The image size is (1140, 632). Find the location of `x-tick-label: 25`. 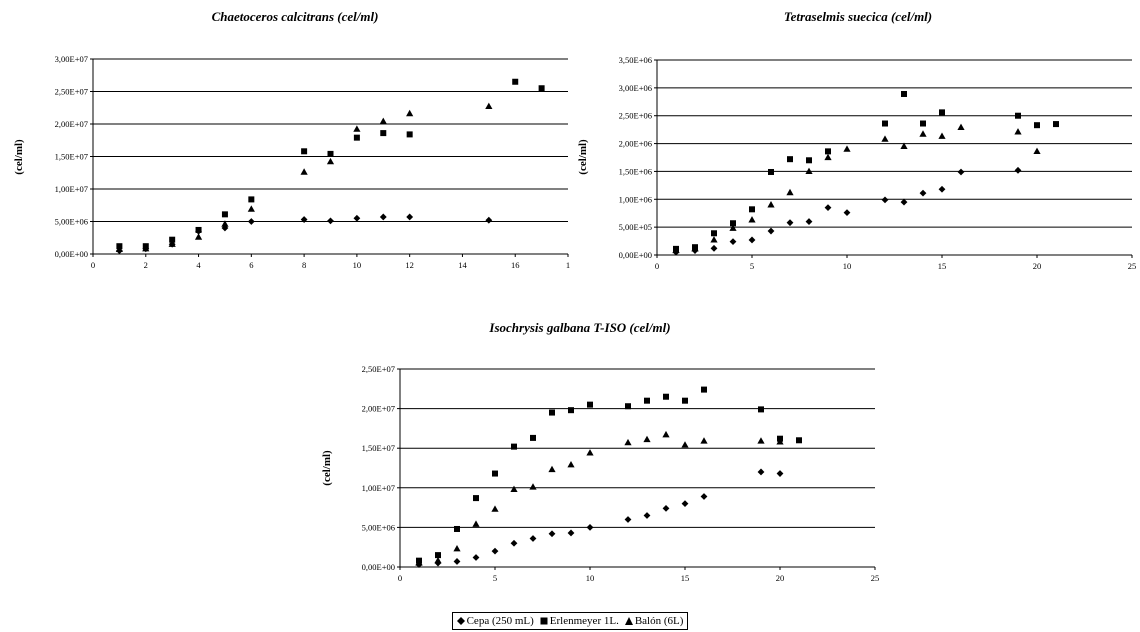

x-tick-label: 25 is located at coordinates (1132, 266).